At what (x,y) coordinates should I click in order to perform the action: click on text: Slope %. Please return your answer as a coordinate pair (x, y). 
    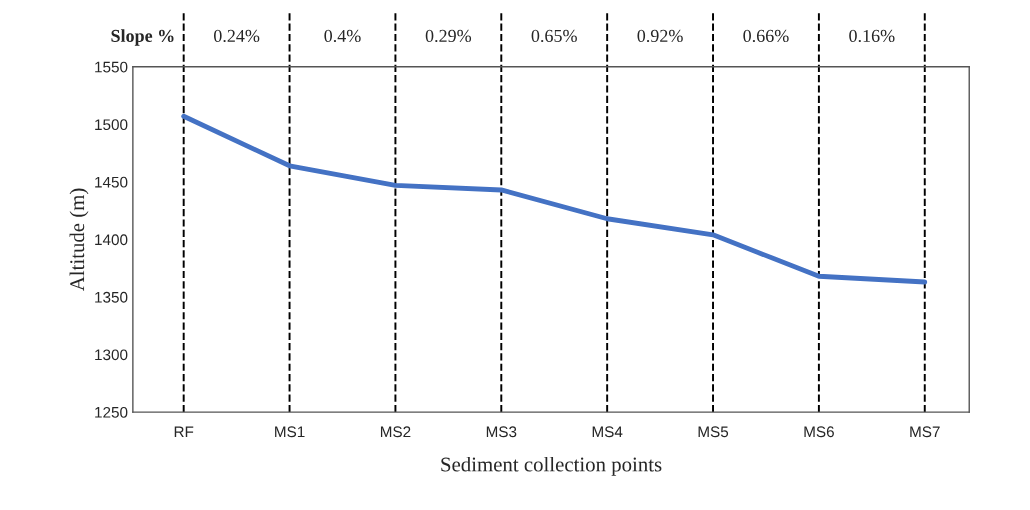
    Looking at the image, I should click on (142, 37).